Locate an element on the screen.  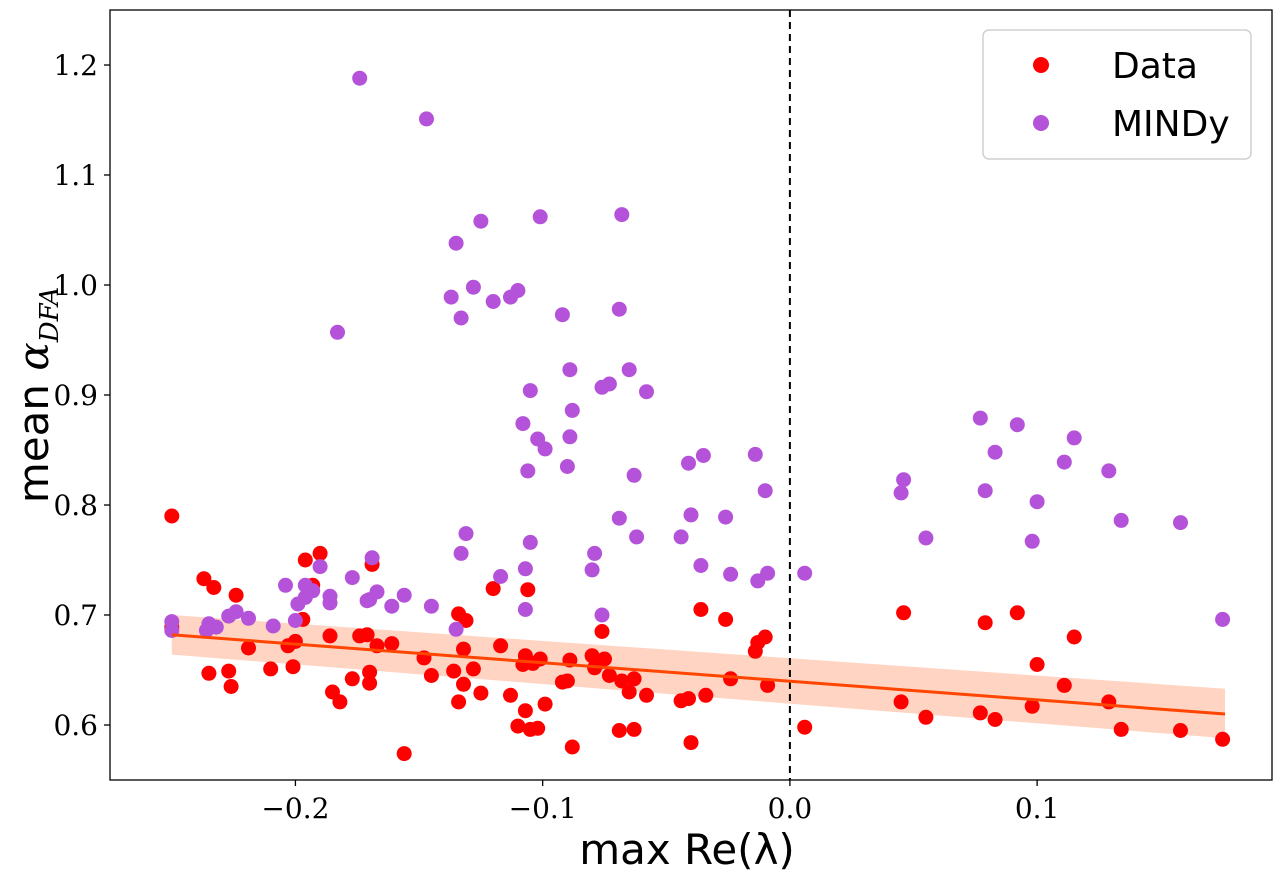
y-axis-label-subscript: DFA is located at coordinates (50, 315).